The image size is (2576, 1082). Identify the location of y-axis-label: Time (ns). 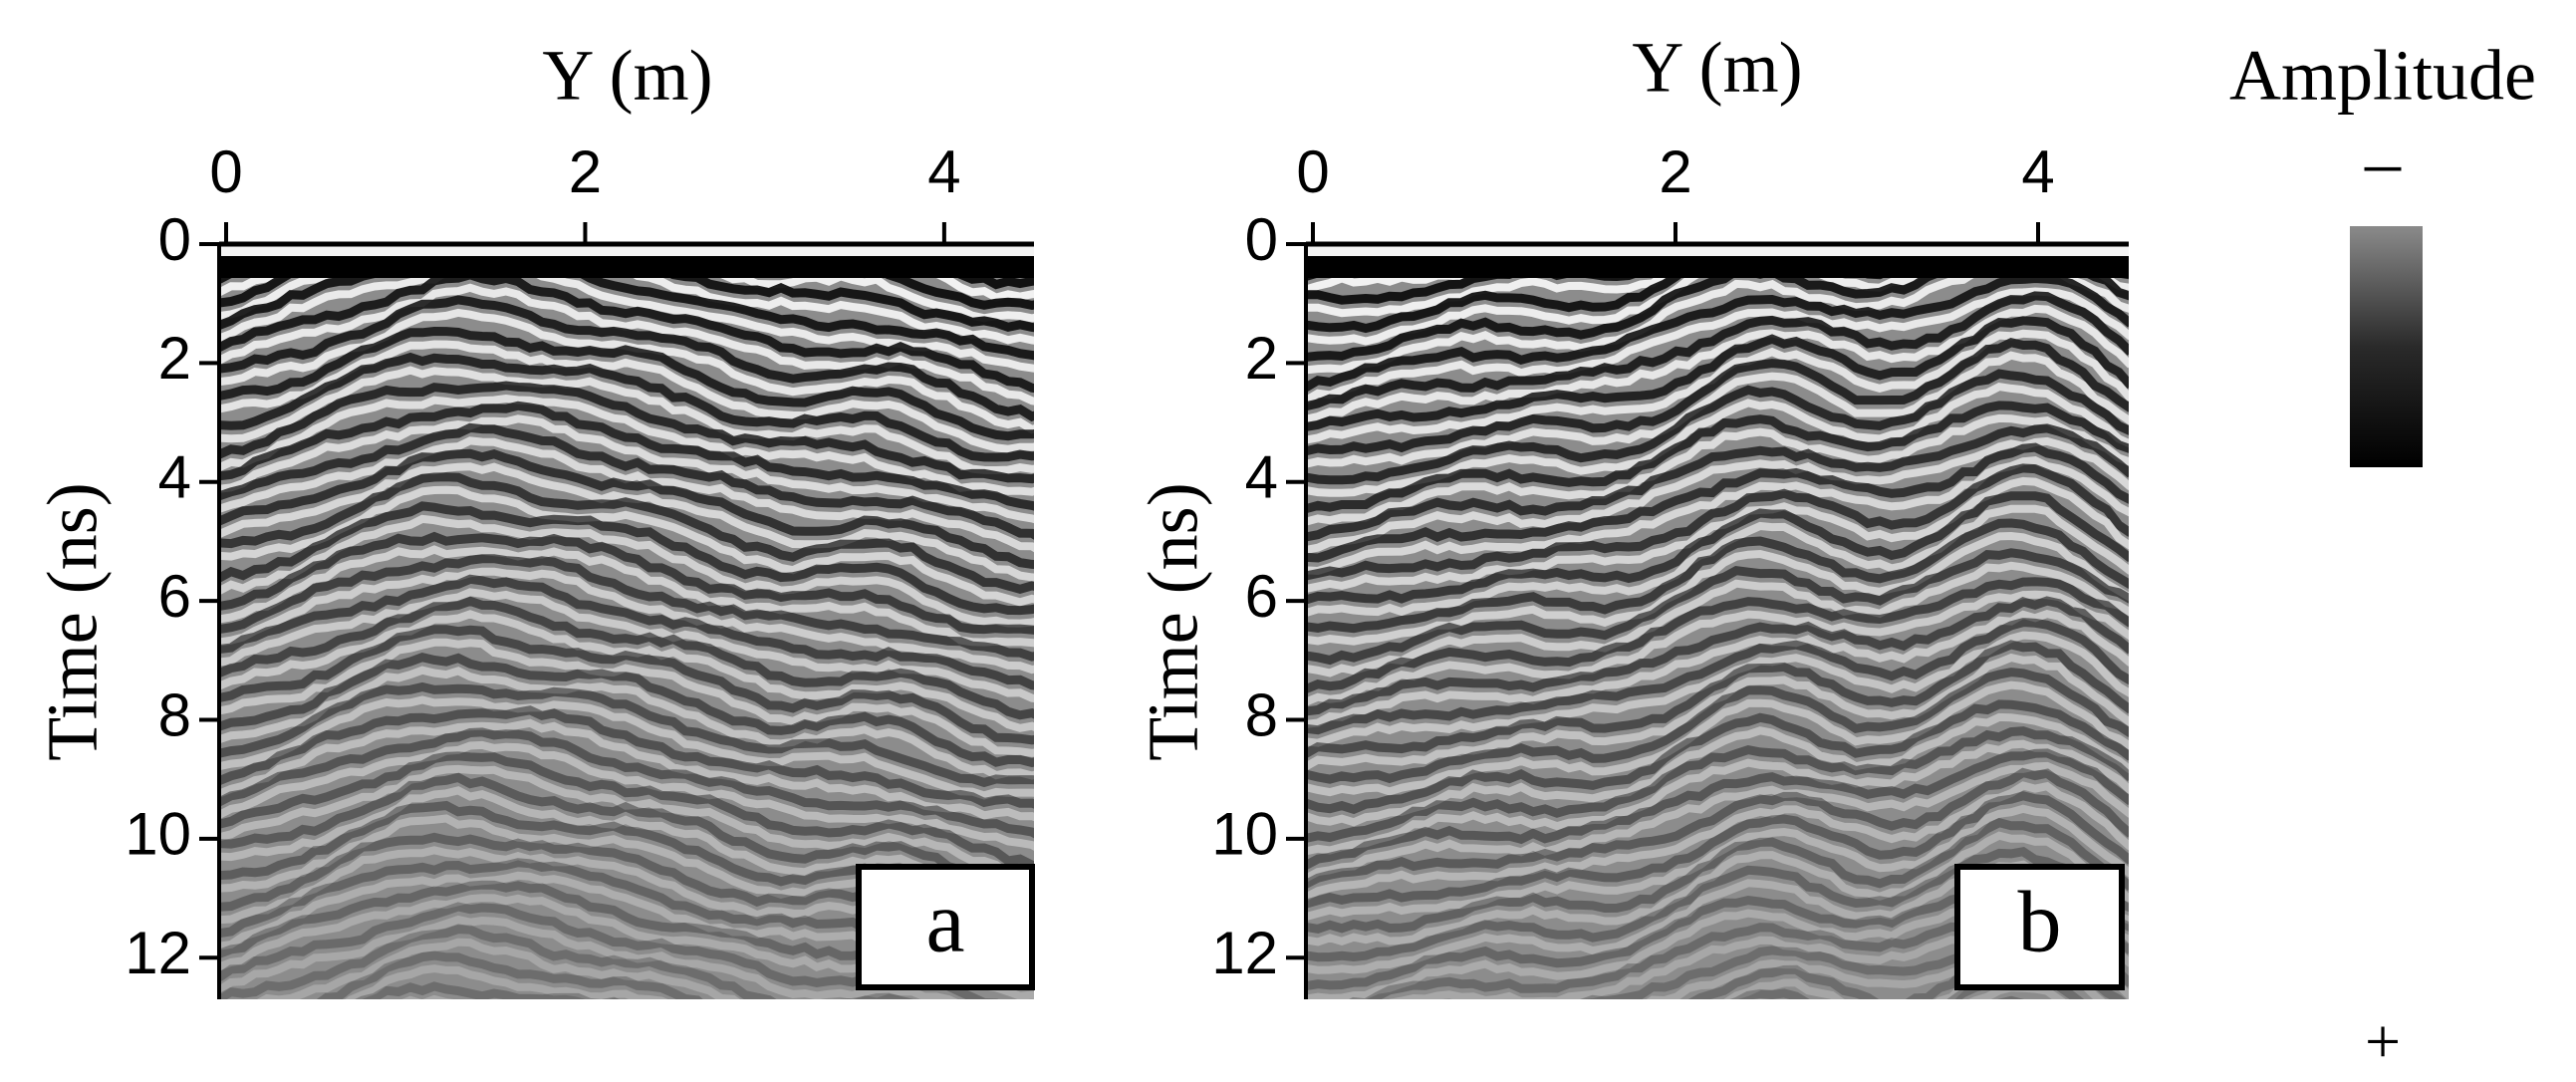
(1173, 621).